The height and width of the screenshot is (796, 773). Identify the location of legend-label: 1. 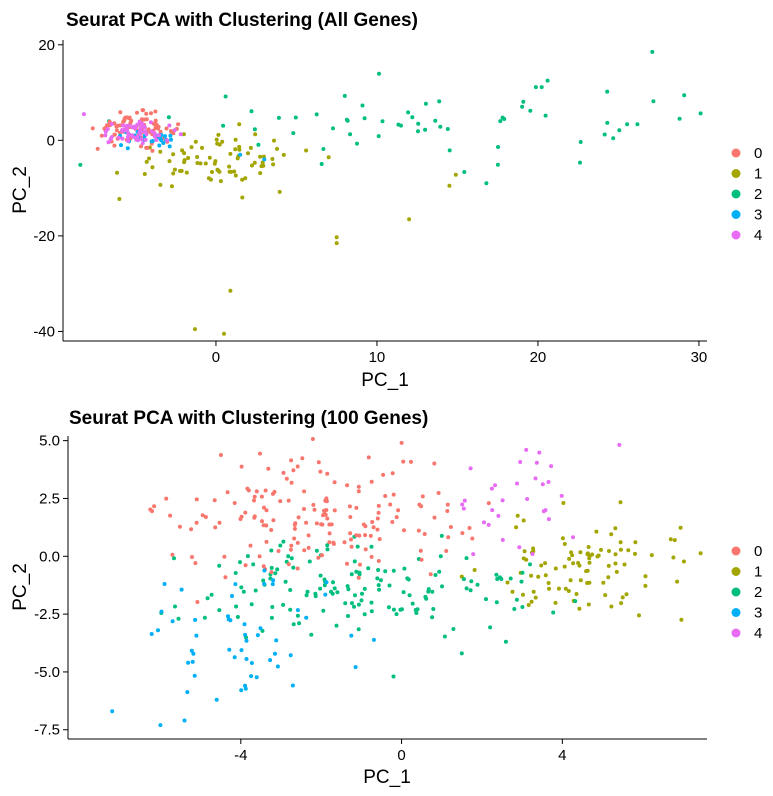
(758, 572).